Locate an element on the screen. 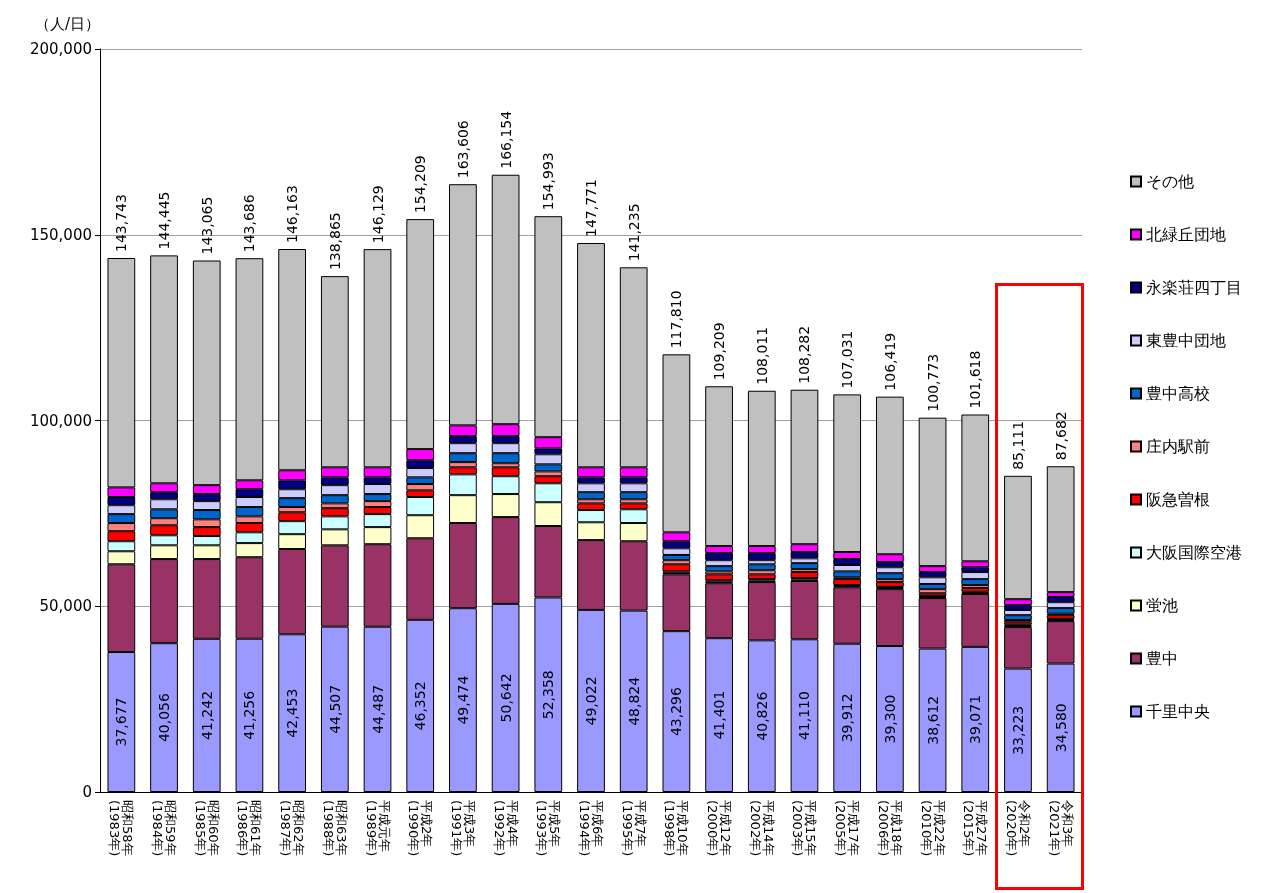 The height and width of the screenshot is (893, 1267). x-tick-label: 昭和61年 (1986年) is located at coordinates (249, 828).